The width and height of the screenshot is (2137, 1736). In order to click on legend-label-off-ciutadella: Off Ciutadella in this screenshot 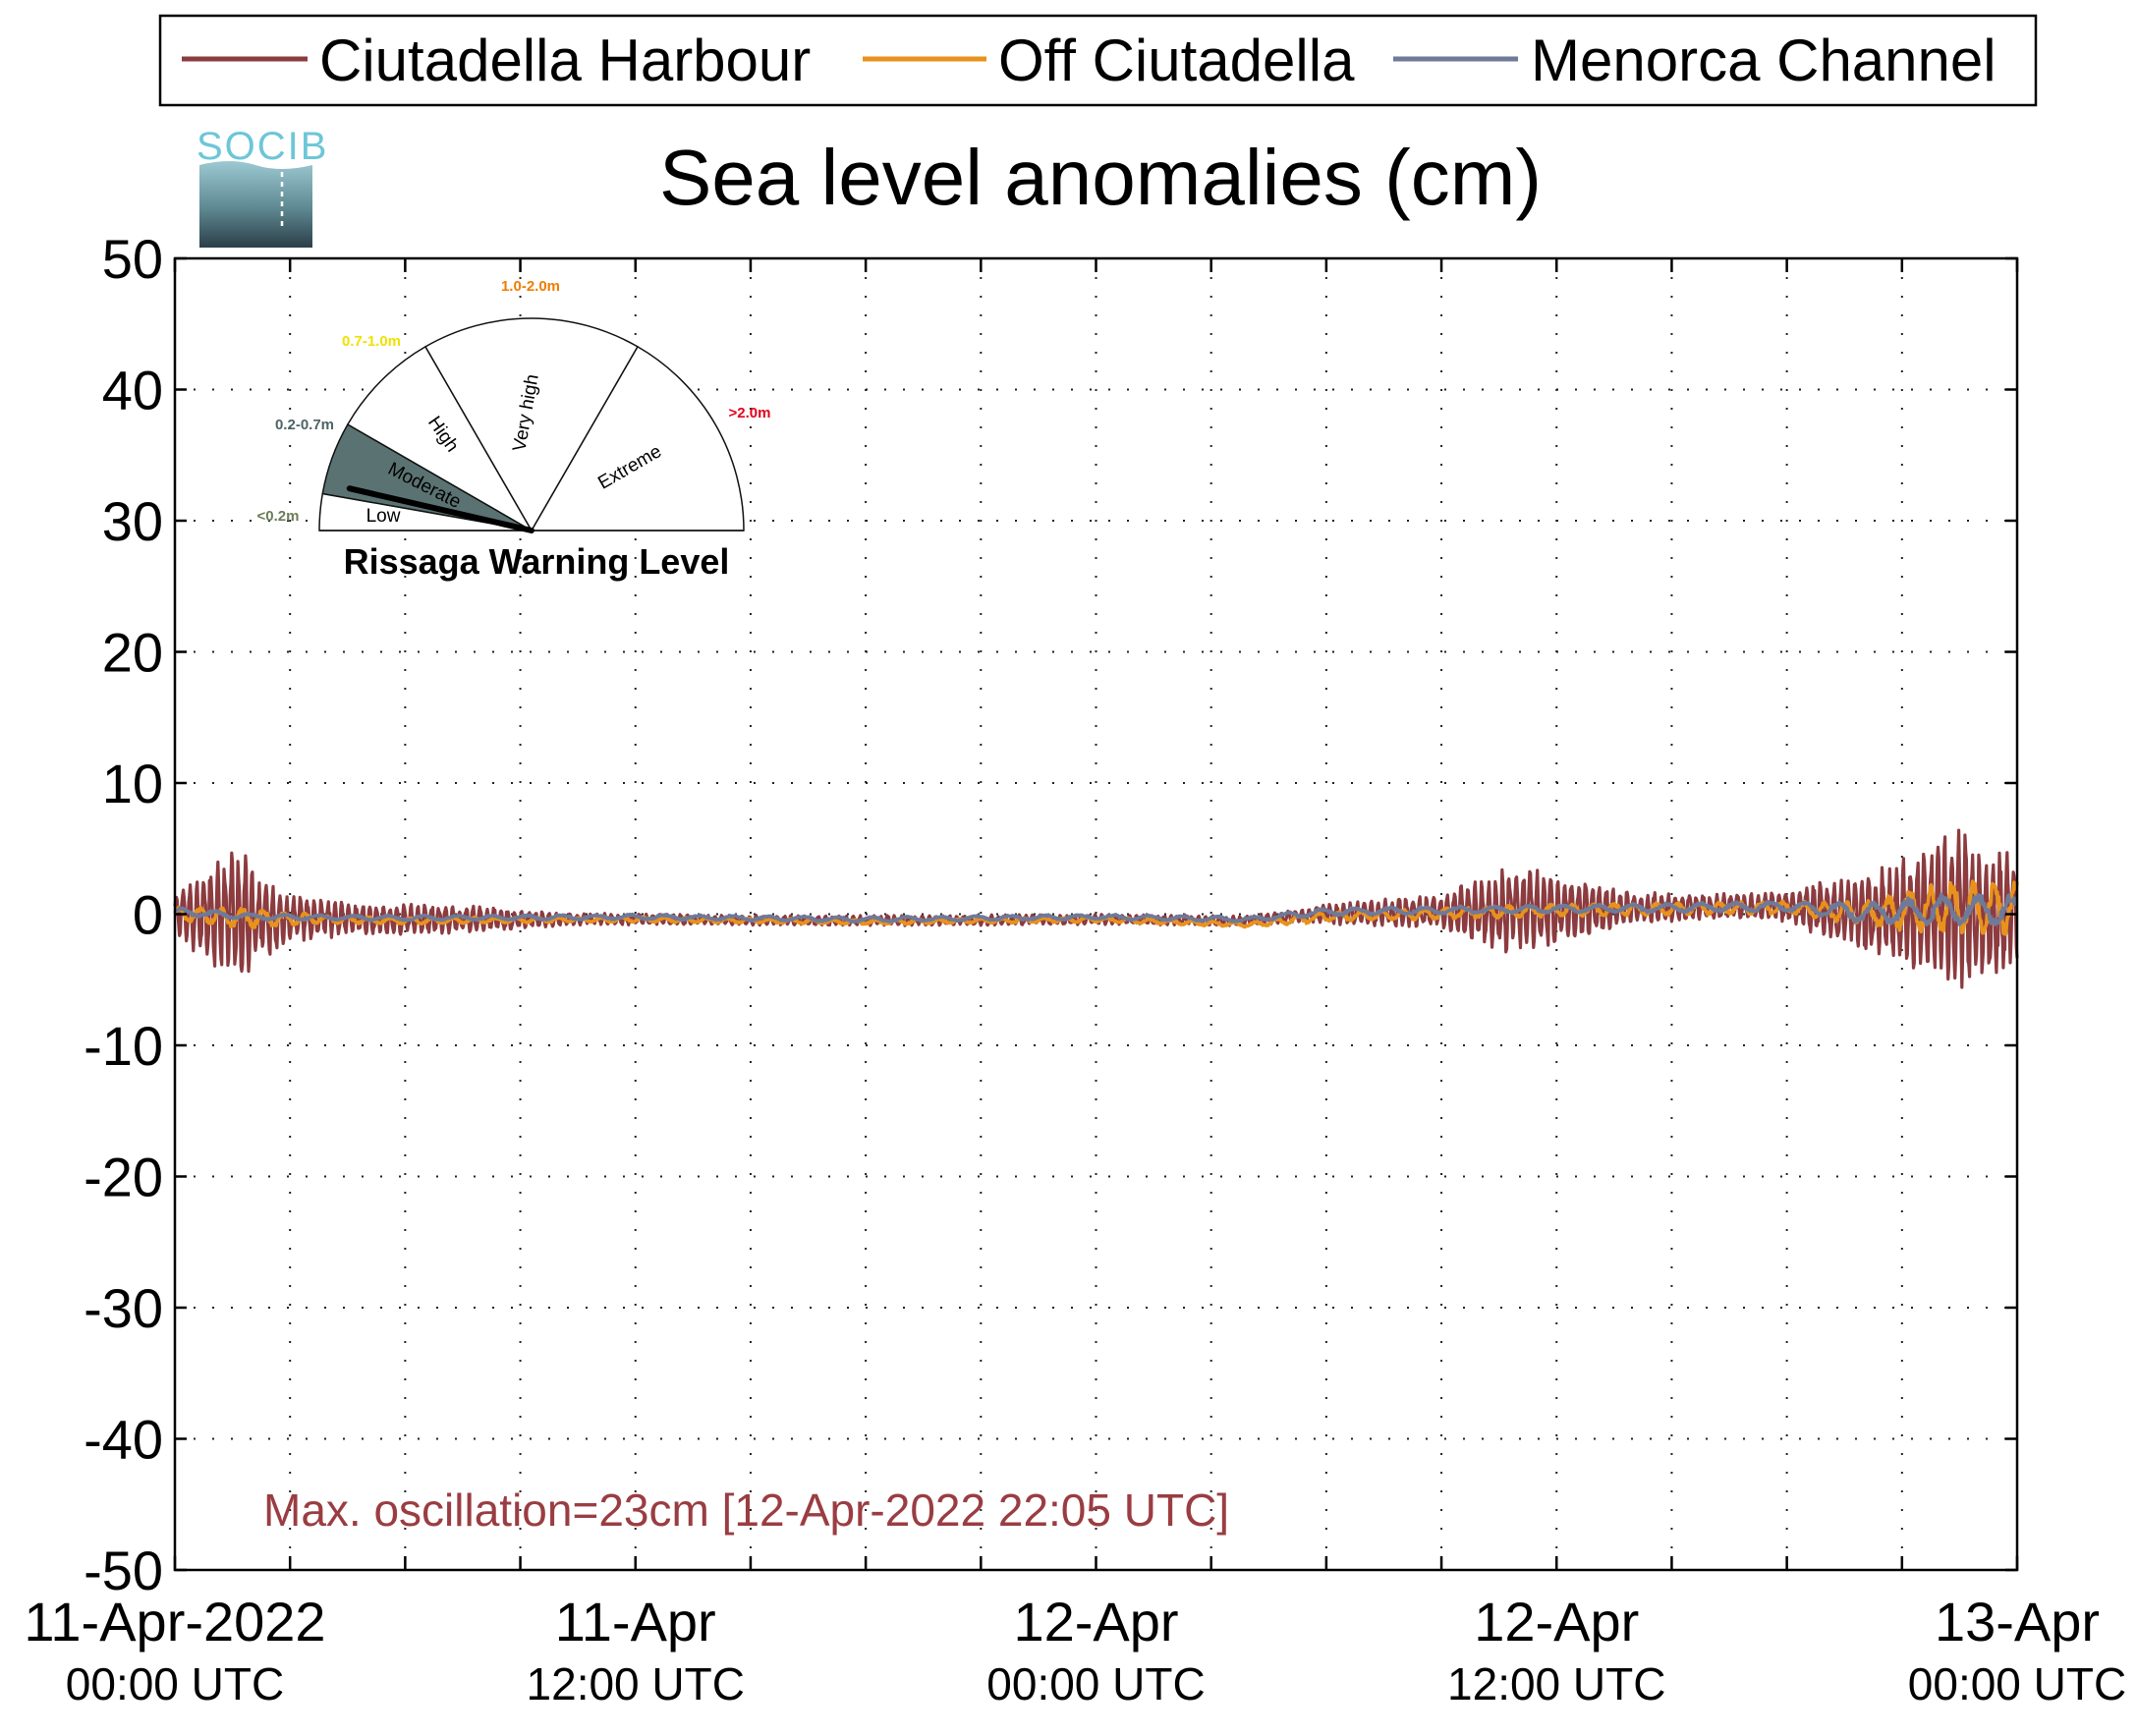, I will do `click(1176, 60)`.